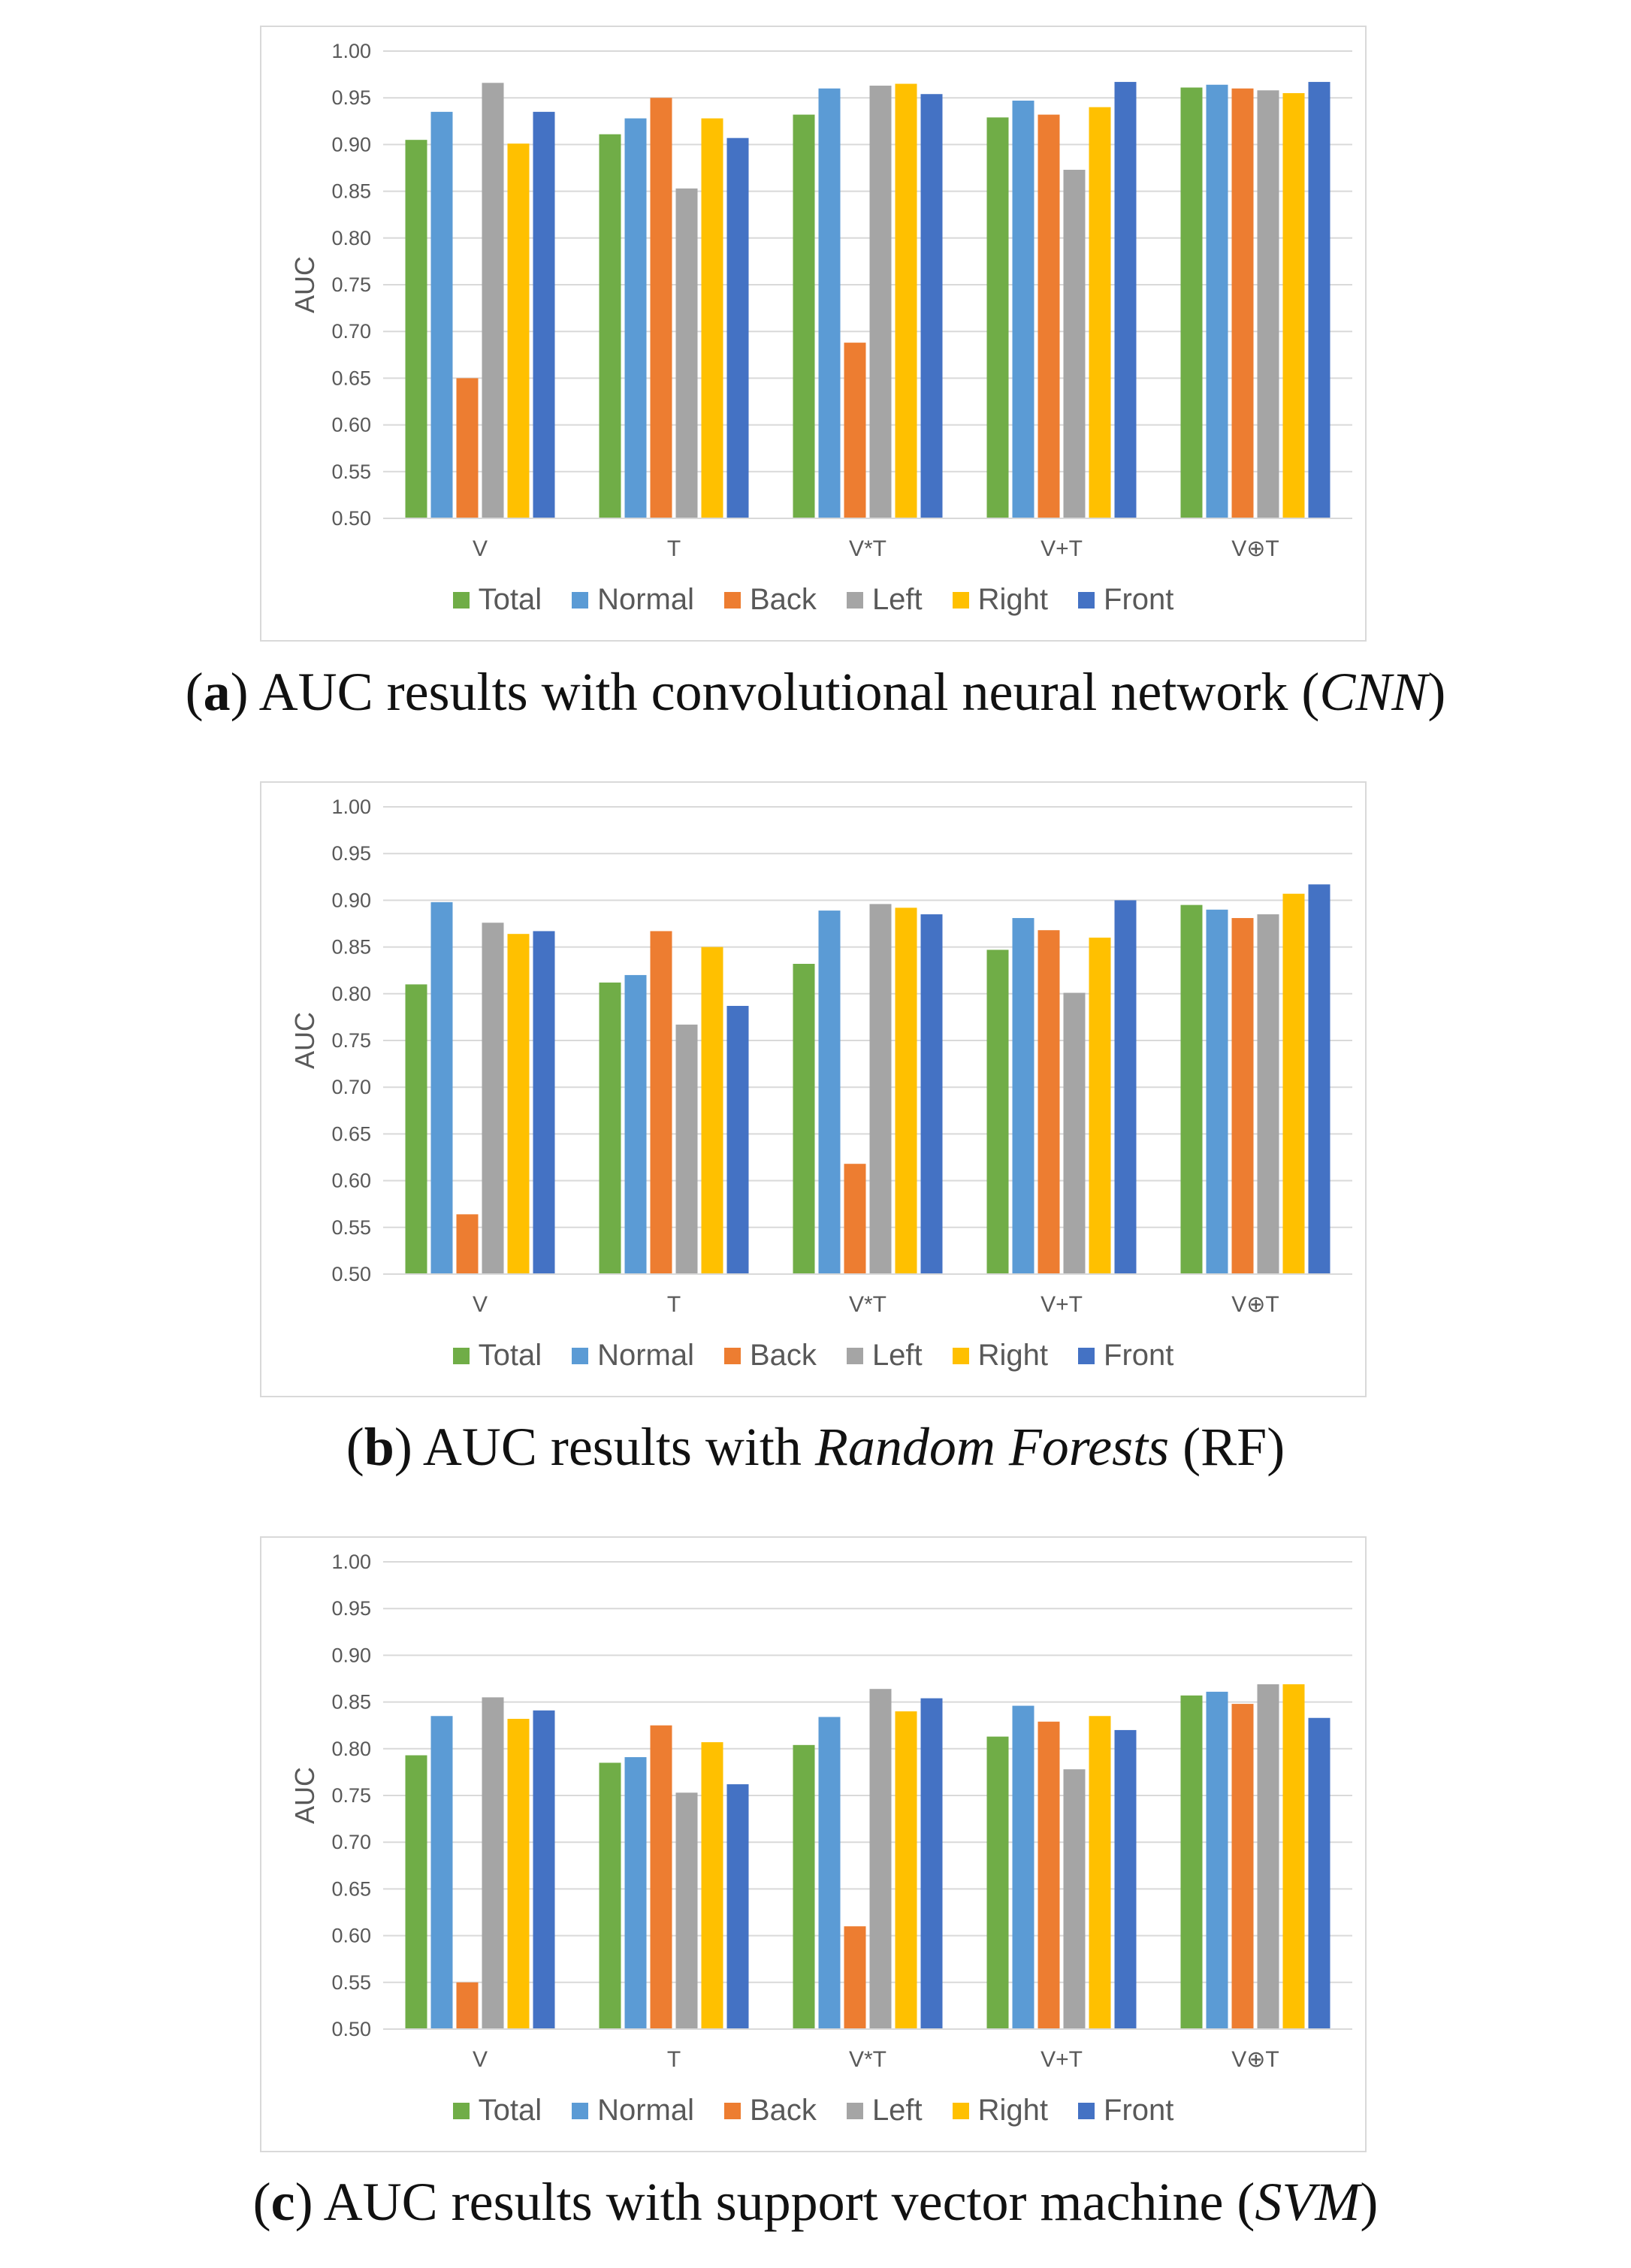 The height and width of the screenshot is (2268, 1631). I want to click on legend-label: Back, so click(783, 1355).